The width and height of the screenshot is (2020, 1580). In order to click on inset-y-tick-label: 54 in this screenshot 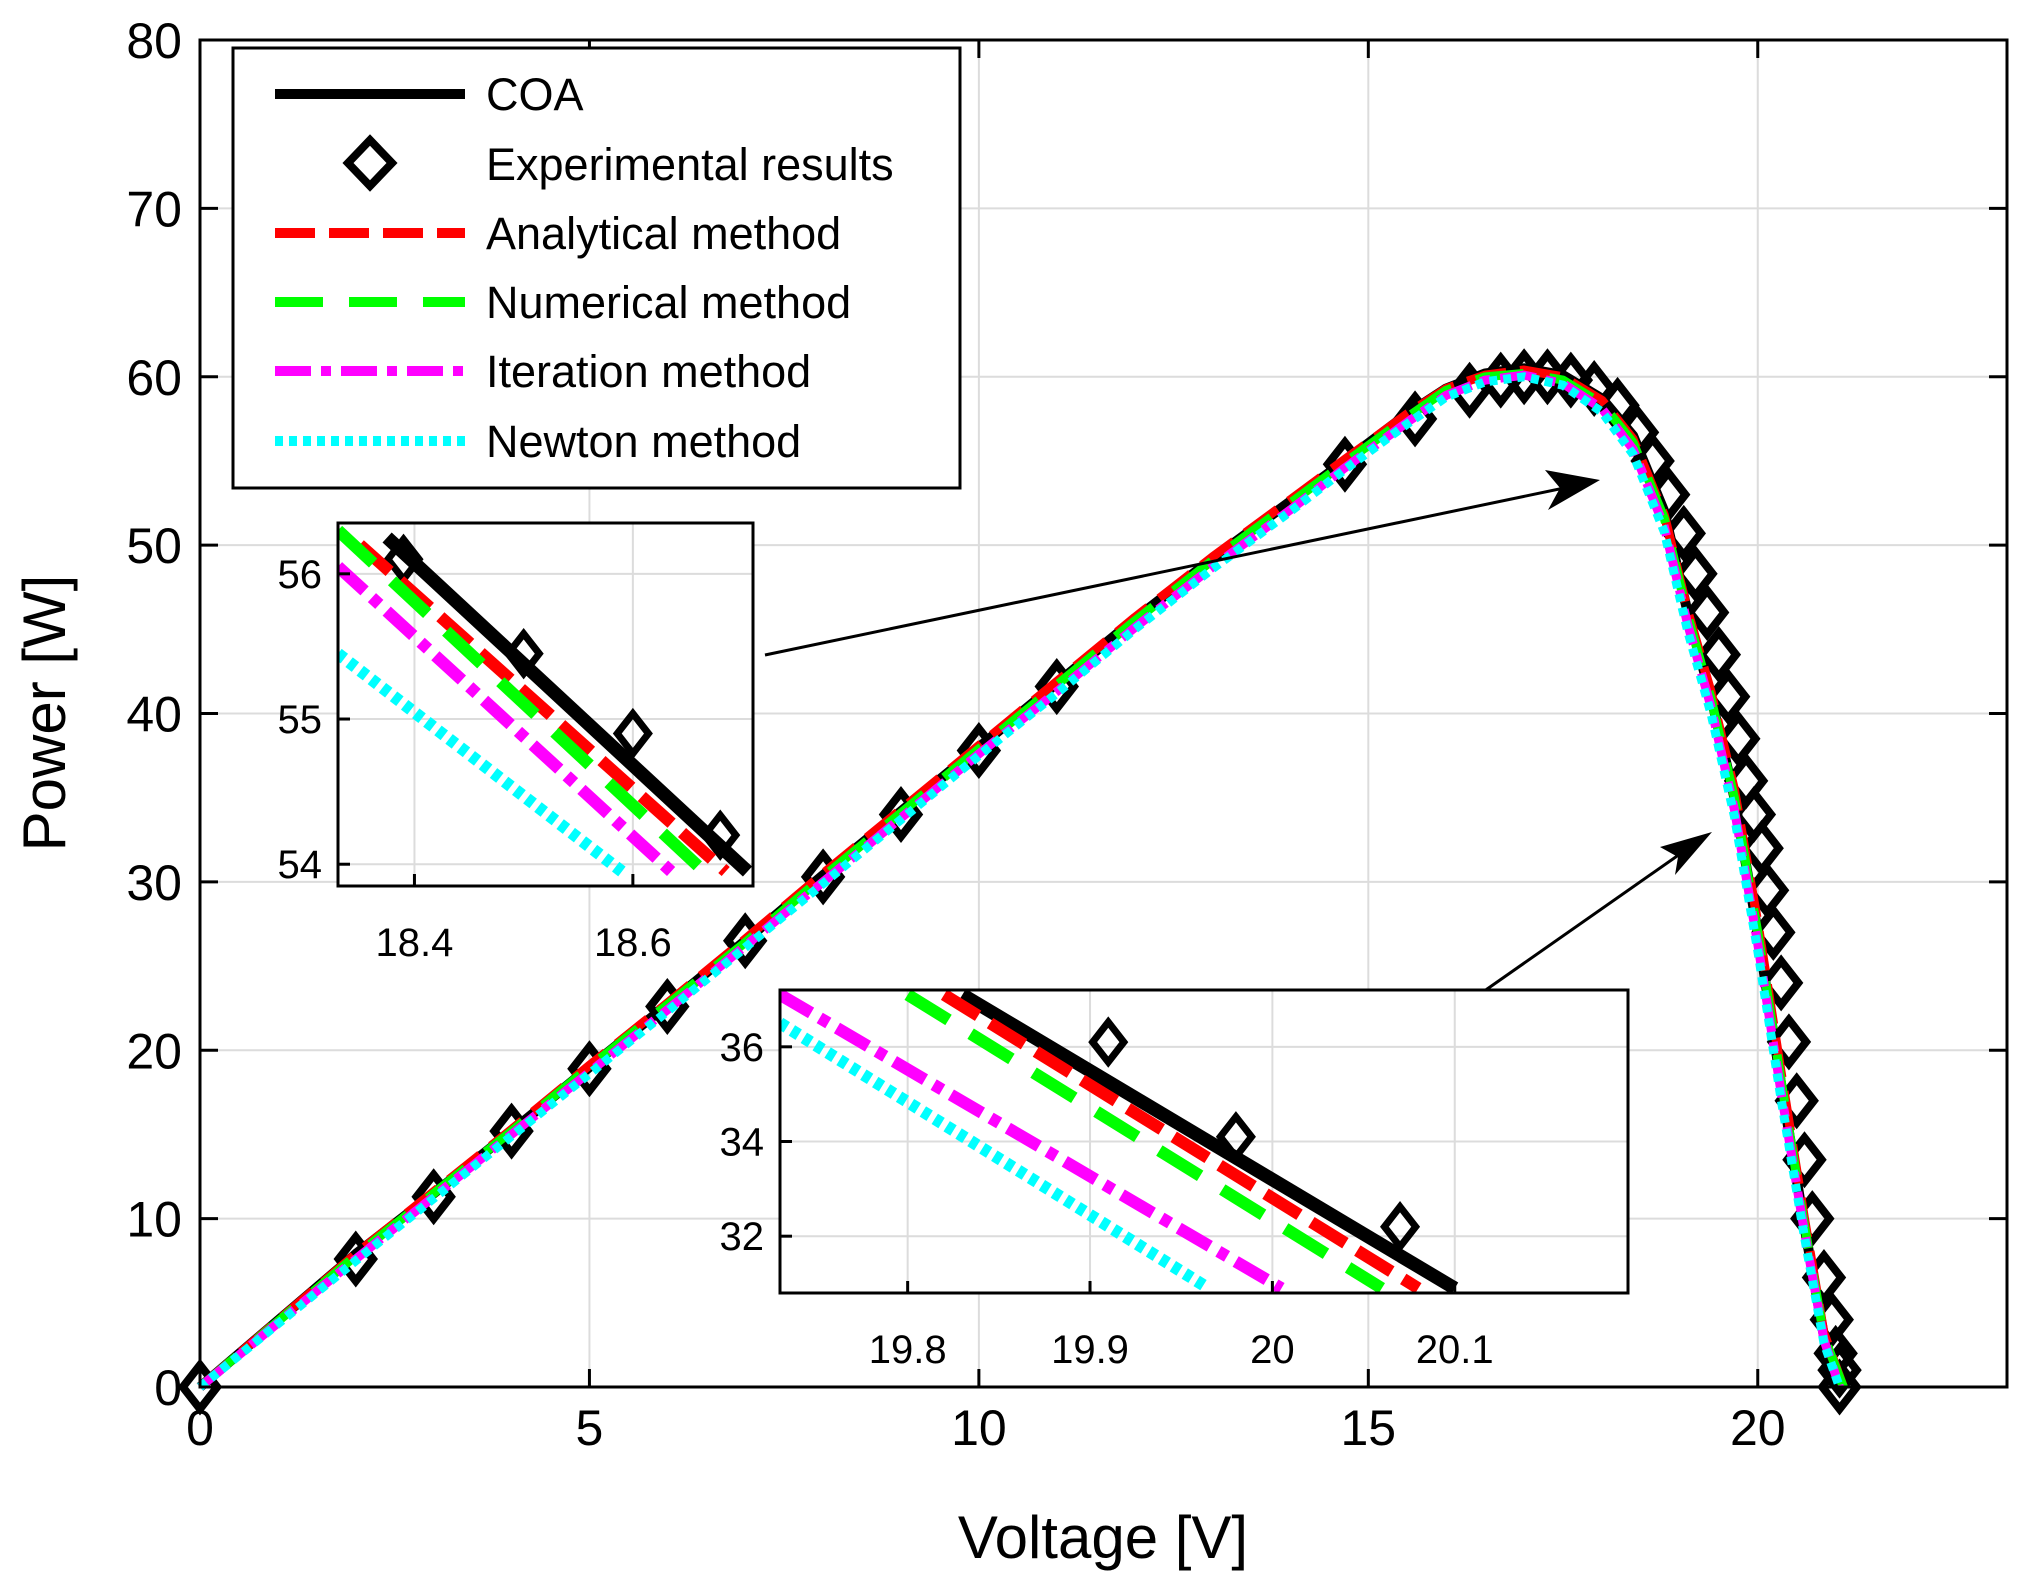, I will do `click(300, 865)`.